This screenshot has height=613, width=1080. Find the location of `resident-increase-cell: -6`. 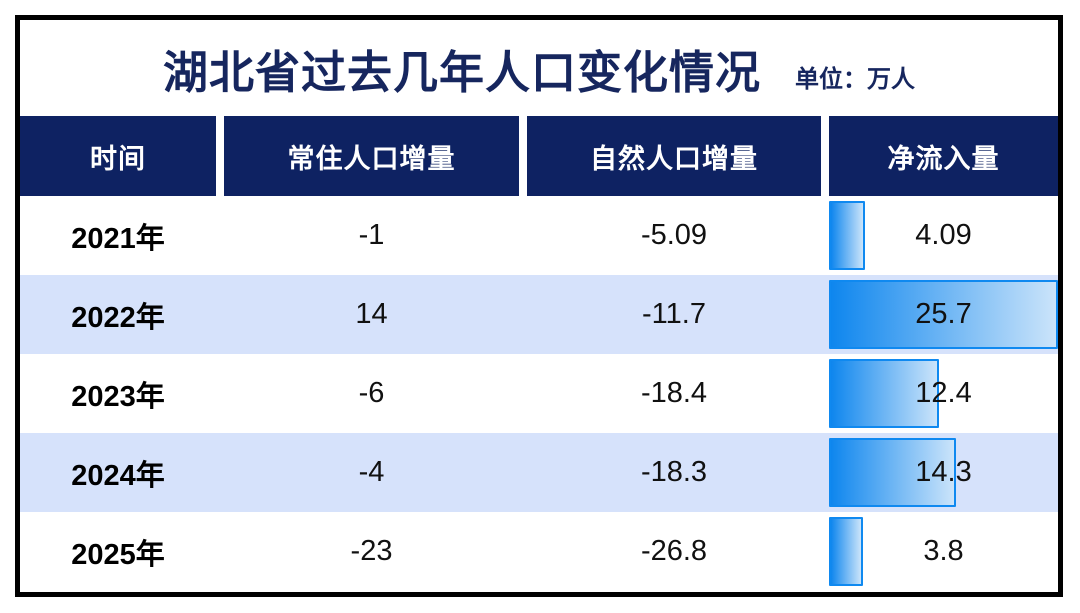

resident-increase-cell: -6 is located at coordinates (371, 393).